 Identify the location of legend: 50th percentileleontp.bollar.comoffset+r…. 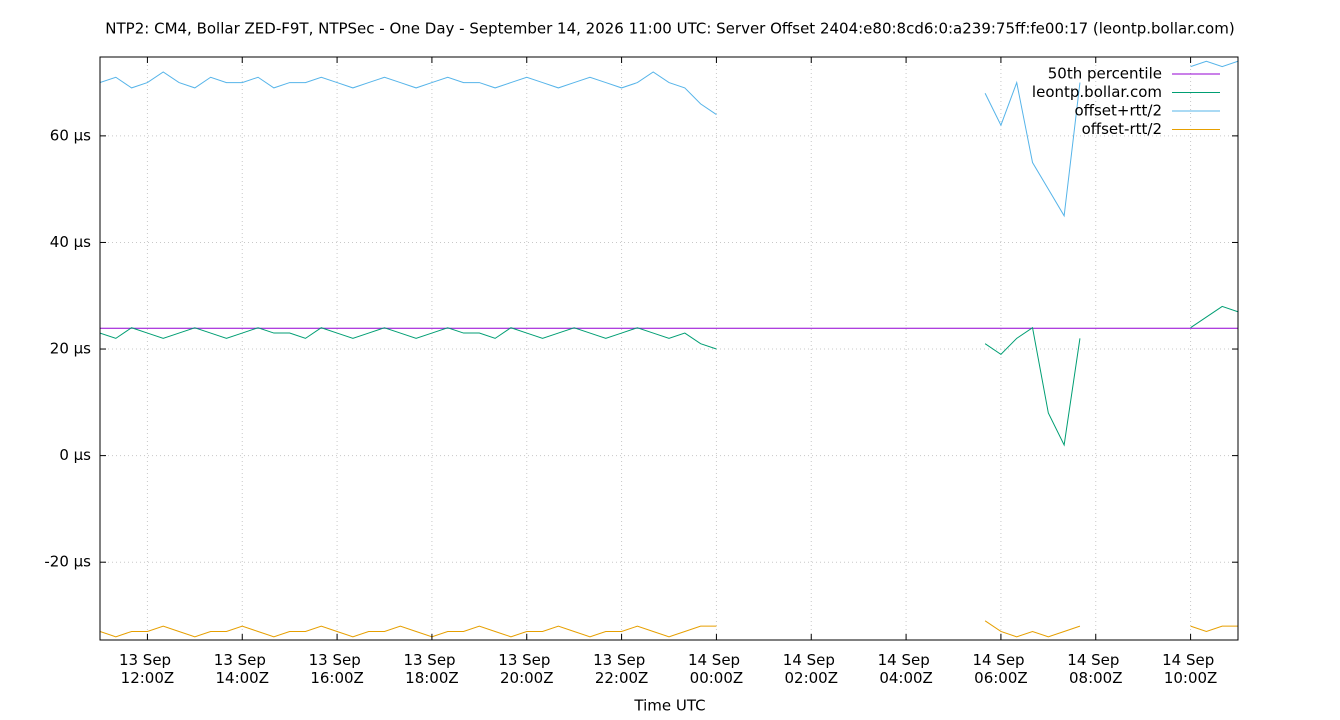
(1126, 101).